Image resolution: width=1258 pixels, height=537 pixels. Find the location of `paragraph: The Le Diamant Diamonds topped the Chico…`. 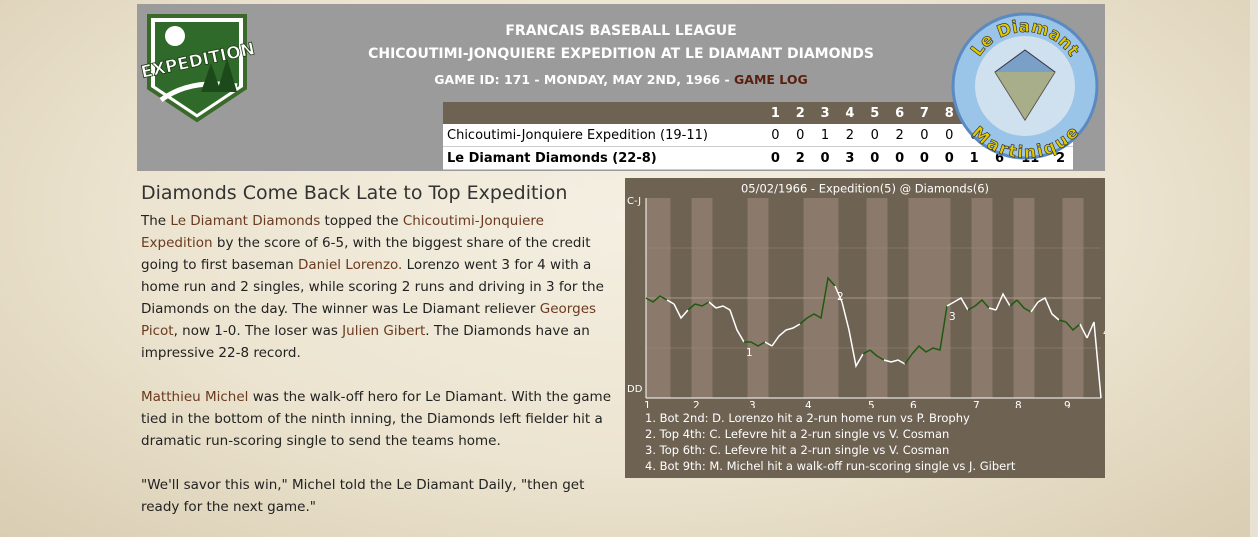

paragraph: The Le Diamant Diamonds topped the Chico… is located at coordinates (377, 287).